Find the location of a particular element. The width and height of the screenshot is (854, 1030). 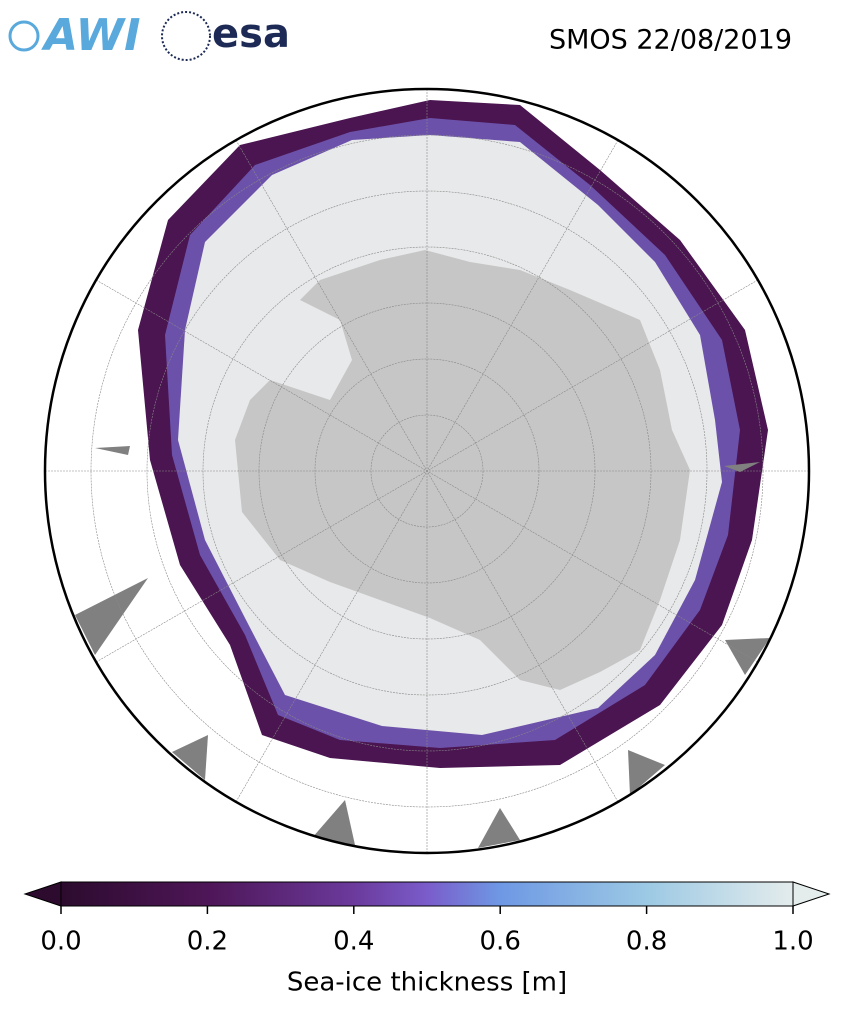

esa-logo: esa is located at coordinates (225, 36).